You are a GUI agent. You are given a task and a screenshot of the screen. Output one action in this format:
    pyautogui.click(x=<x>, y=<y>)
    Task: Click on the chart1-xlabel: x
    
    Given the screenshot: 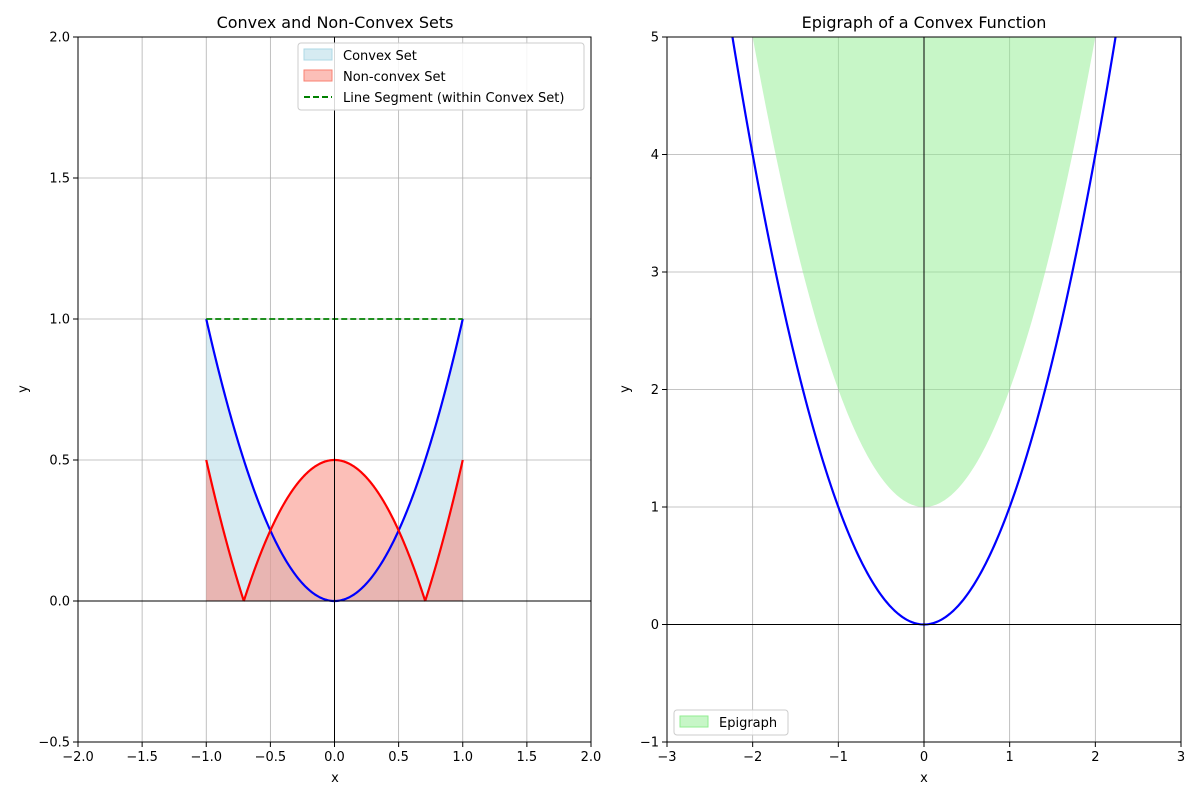 What is the action you would take?
    pyautogui.click(x=335, y=778)
    